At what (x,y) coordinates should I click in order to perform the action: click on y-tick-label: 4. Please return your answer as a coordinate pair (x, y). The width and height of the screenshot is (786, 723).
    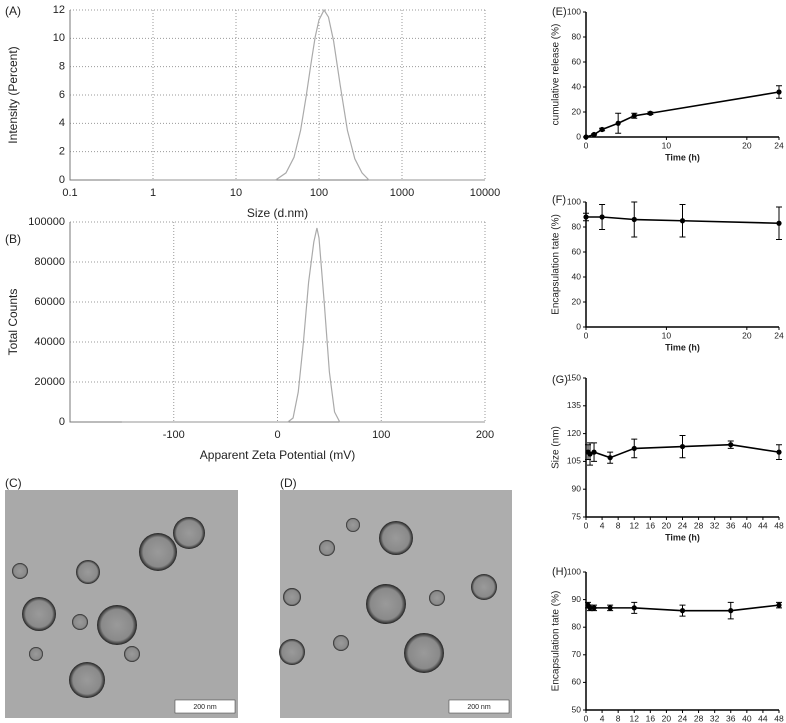
    Looking at the image, I should click on (62, 123).